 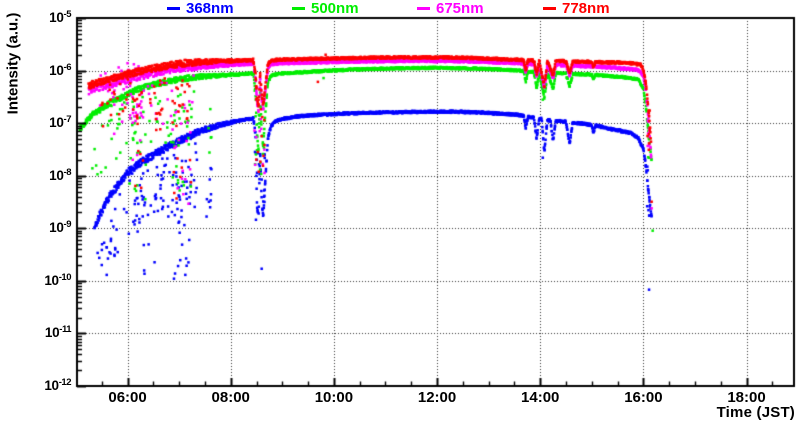 What do you see at coordinates (60, 122) in the screenshot?
I see `y-tick-label: 10⁻⁷` at bounding box center [60, 122].